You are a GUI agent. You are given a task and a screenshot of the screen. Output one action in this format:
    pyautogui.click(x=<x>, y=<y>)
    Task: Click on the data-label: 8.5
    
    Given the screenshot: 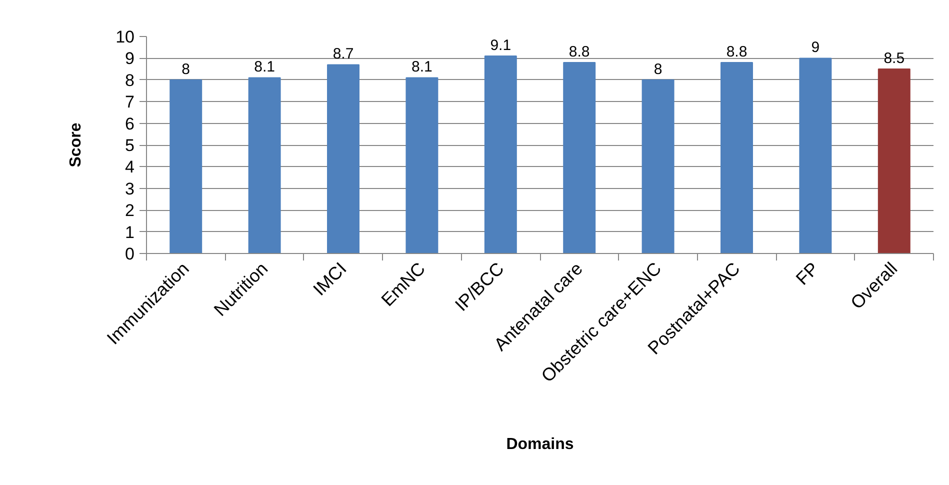 What is the action you would take?
    pyautogui.click(x=894, y=59)
    